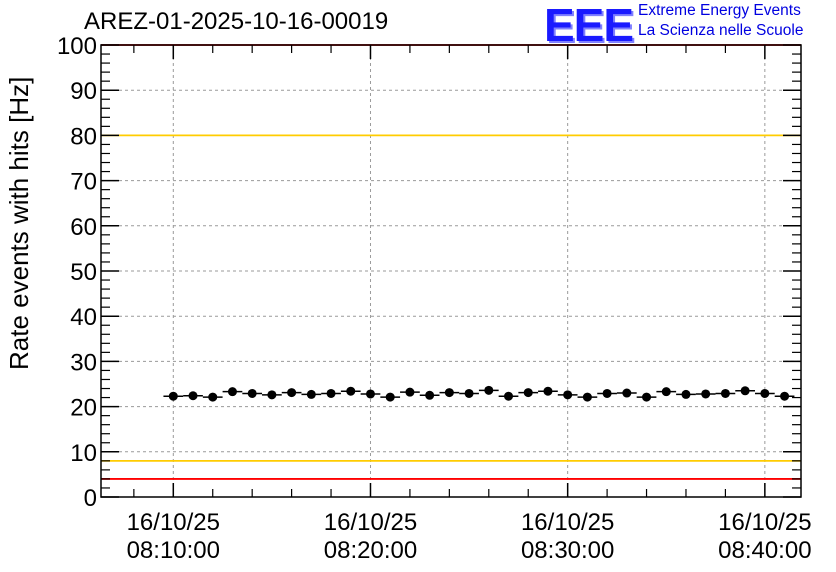  What do you see at coordinates (83, 91) in the screenshot?
I see `y-tick-label: 90` at bounding box center [83, 91].